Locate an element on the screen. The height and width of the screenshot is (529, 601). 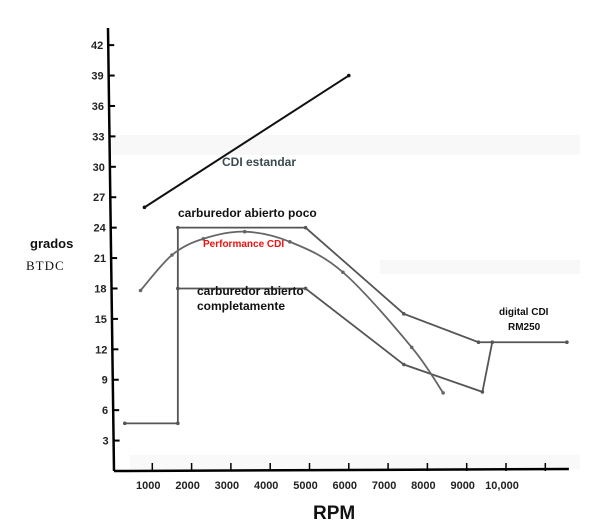
y-tick-label: 42 is located at coordinates (97, 46).